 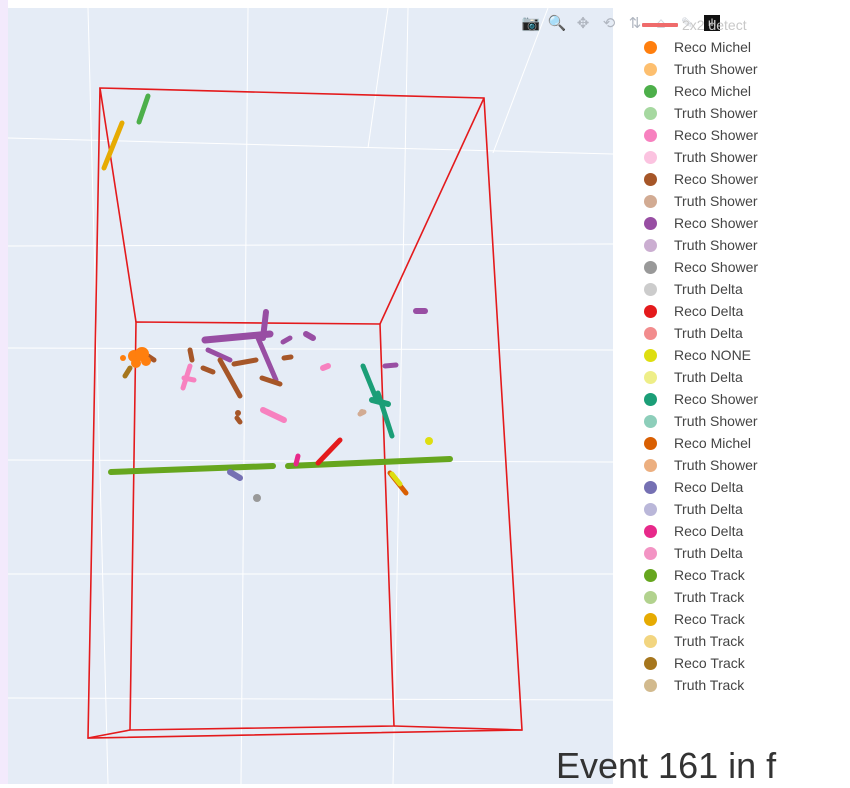 I want to click on legend-item-detector: 2x2 detect, so click(x=746, y=25).